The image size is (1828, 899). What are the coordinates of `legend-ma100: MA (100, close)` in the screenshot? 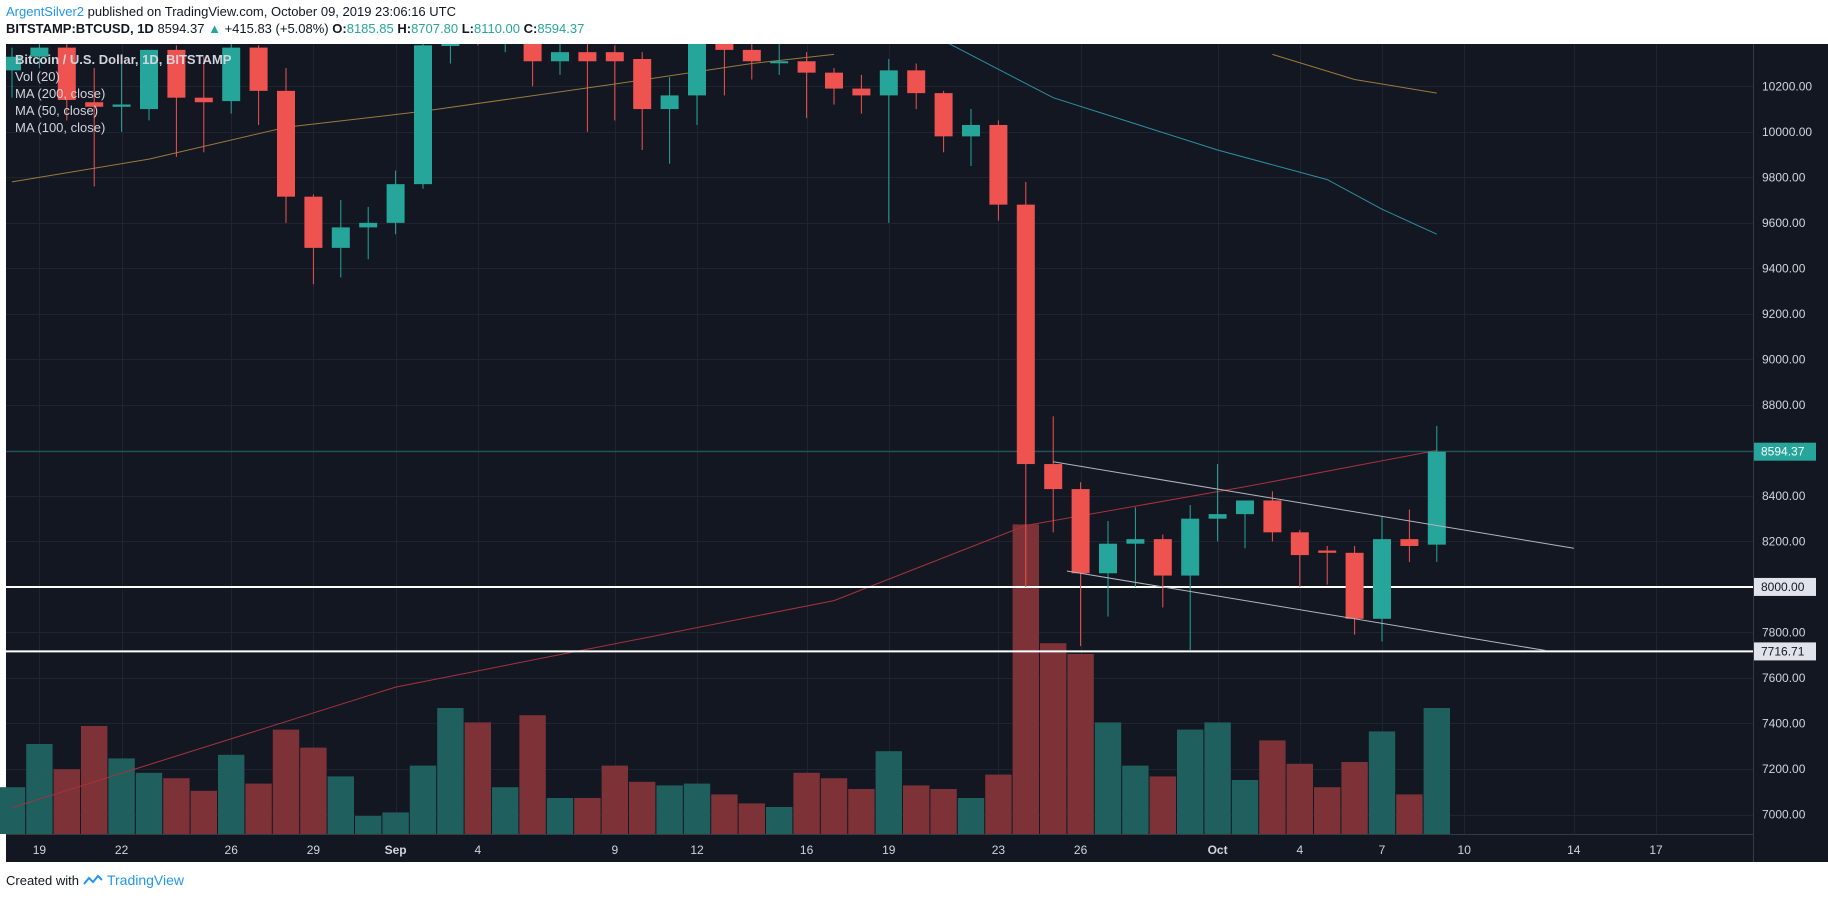 It's located at (60, 127).